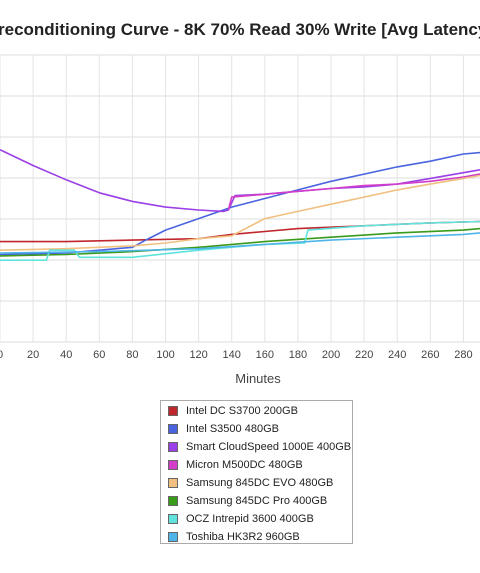  Describe the element at coordinates (66, 355) in the screenshot. I see `x-tick-label: 40` at that location.